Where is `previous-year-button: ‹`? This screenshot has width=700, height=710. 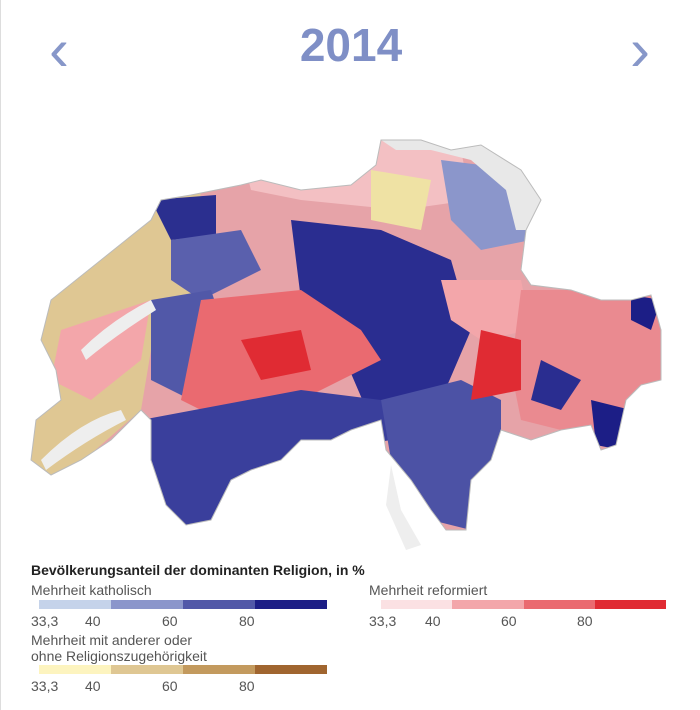 previous-year-button: ‹ is located at coordinates (59, 50).